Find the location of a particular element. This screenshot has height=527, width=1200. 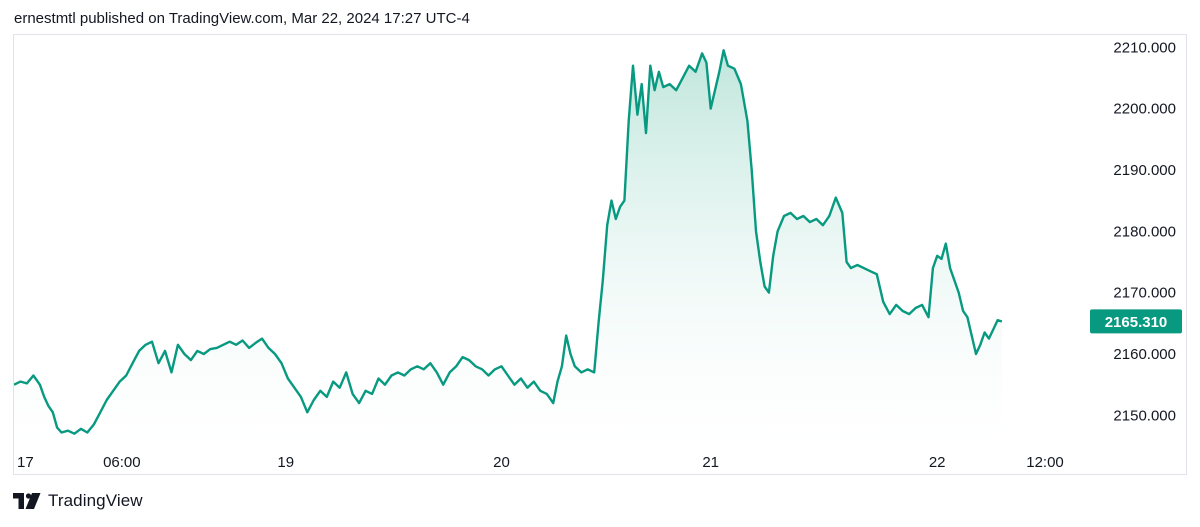

x-tick-label: 17 is located at coordinates (25, 462).